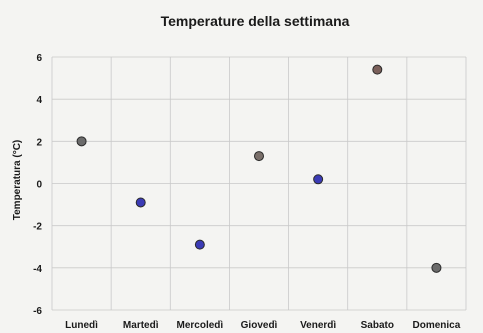 The height and width of the screenshot is (333, 483). What do you see at coordinates (200, 325) in the screenshot?
I see `x-tick-label: Mercoledì` at bounding box center [200, 325].